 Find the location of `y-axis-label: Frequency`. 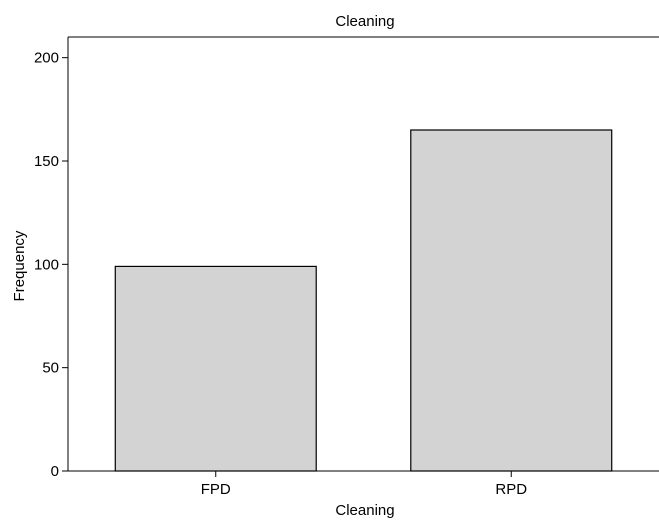

y-axis-label: Frequency is located at coordinates (19, 265).